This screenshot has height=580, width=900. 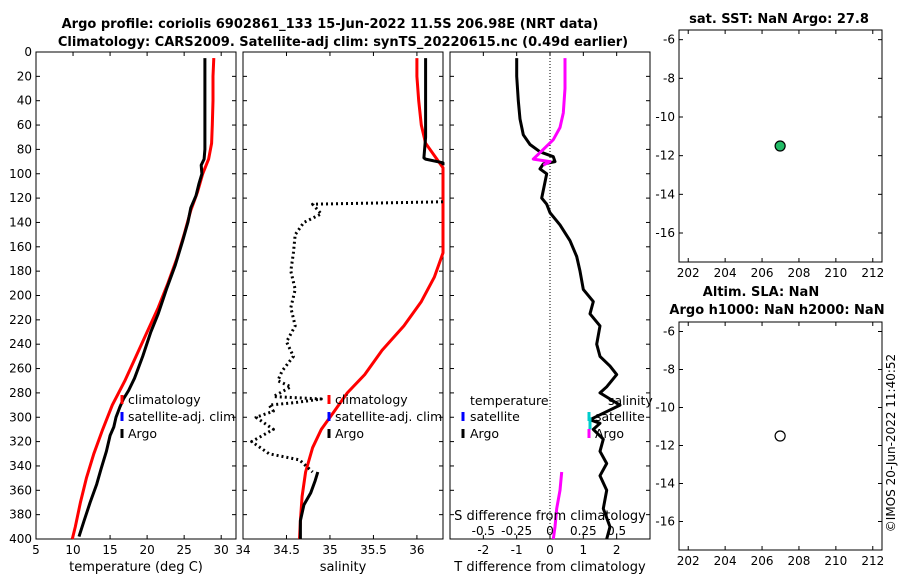 What do you see at coordinates (550, 550) in the screenshot?
I see `x-tick-label: 0` at bounding box center [550, 550].